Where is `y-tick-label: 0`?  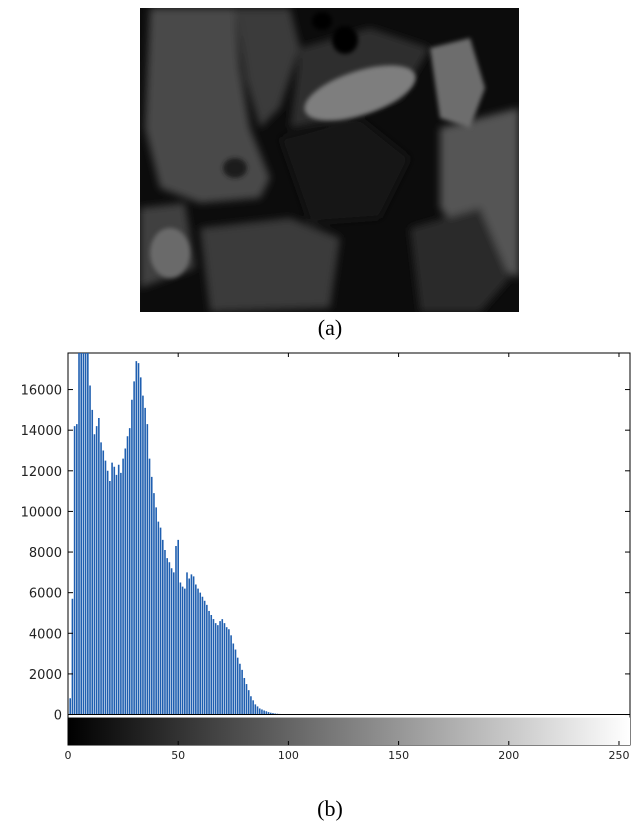
y-tick-label: 0 is located at coordinates (58, 716).